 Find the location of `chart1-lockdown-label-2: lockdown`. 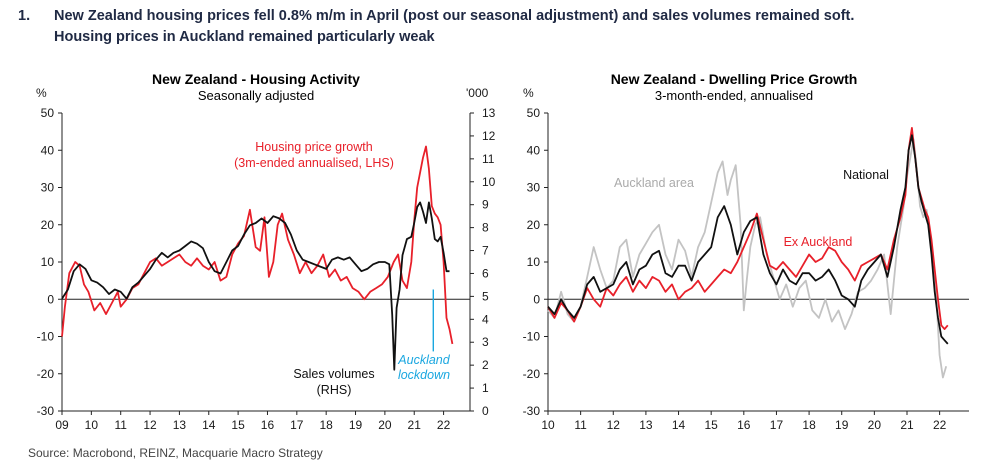

chart1-lockdown-label-2: lockdown is located at coordinates (424, 375).